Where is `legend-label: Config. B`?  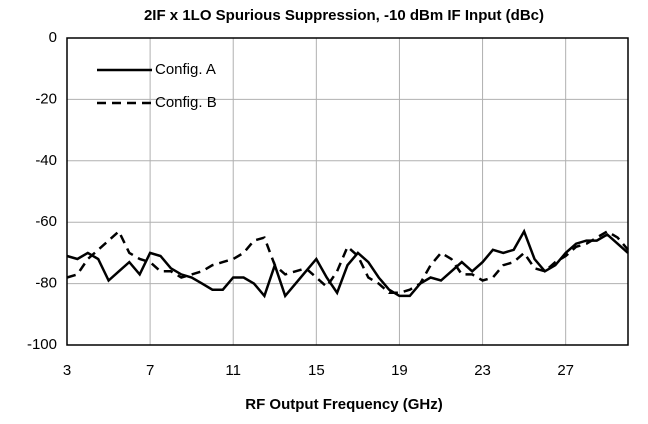
legend-label: Config. B is located at coordinates (186, 102).